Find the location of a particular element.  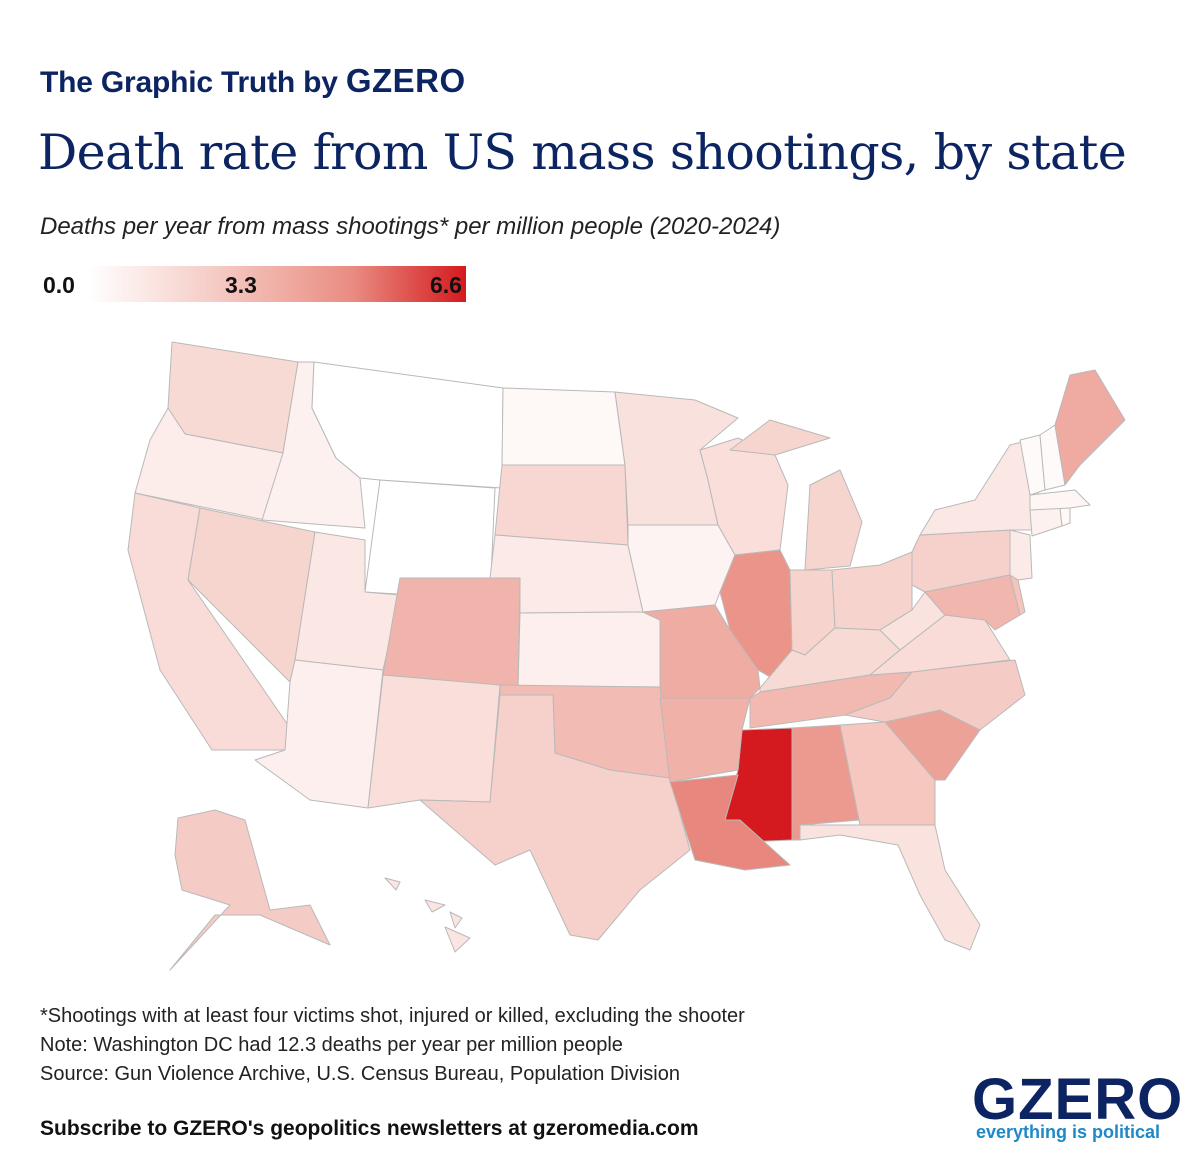

state-me is located at coordinates (1090, 427).